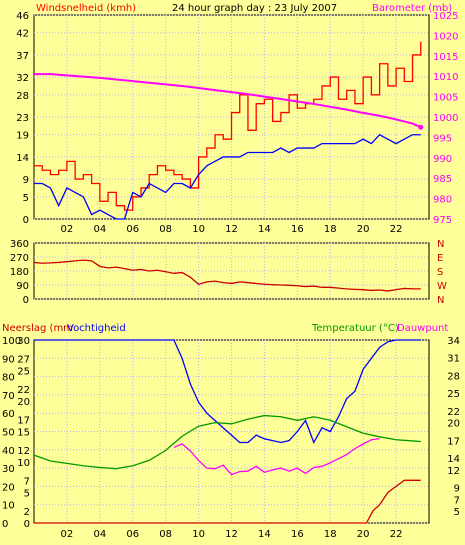  I want to click on barometer-y-tick: 1020, so click(445, 36).